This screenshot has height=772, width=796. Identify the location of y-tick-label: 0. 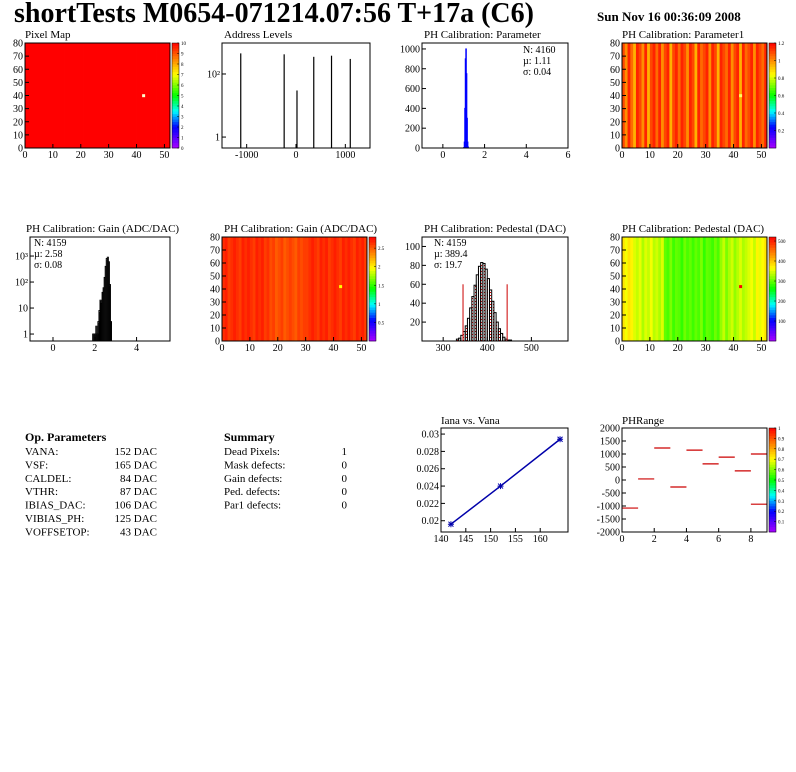
(217, 342).